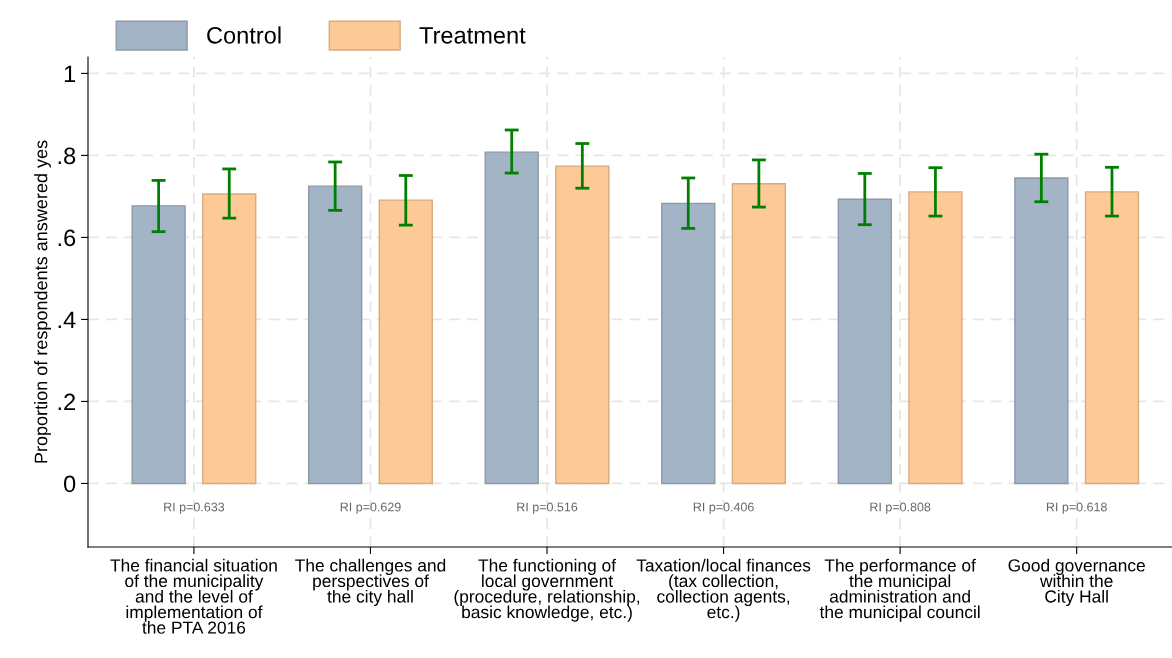 This screenshot has height=658, width=1172. I want to click on y-axis-title: Proportion of respondents answered yes, so click(42, 301).